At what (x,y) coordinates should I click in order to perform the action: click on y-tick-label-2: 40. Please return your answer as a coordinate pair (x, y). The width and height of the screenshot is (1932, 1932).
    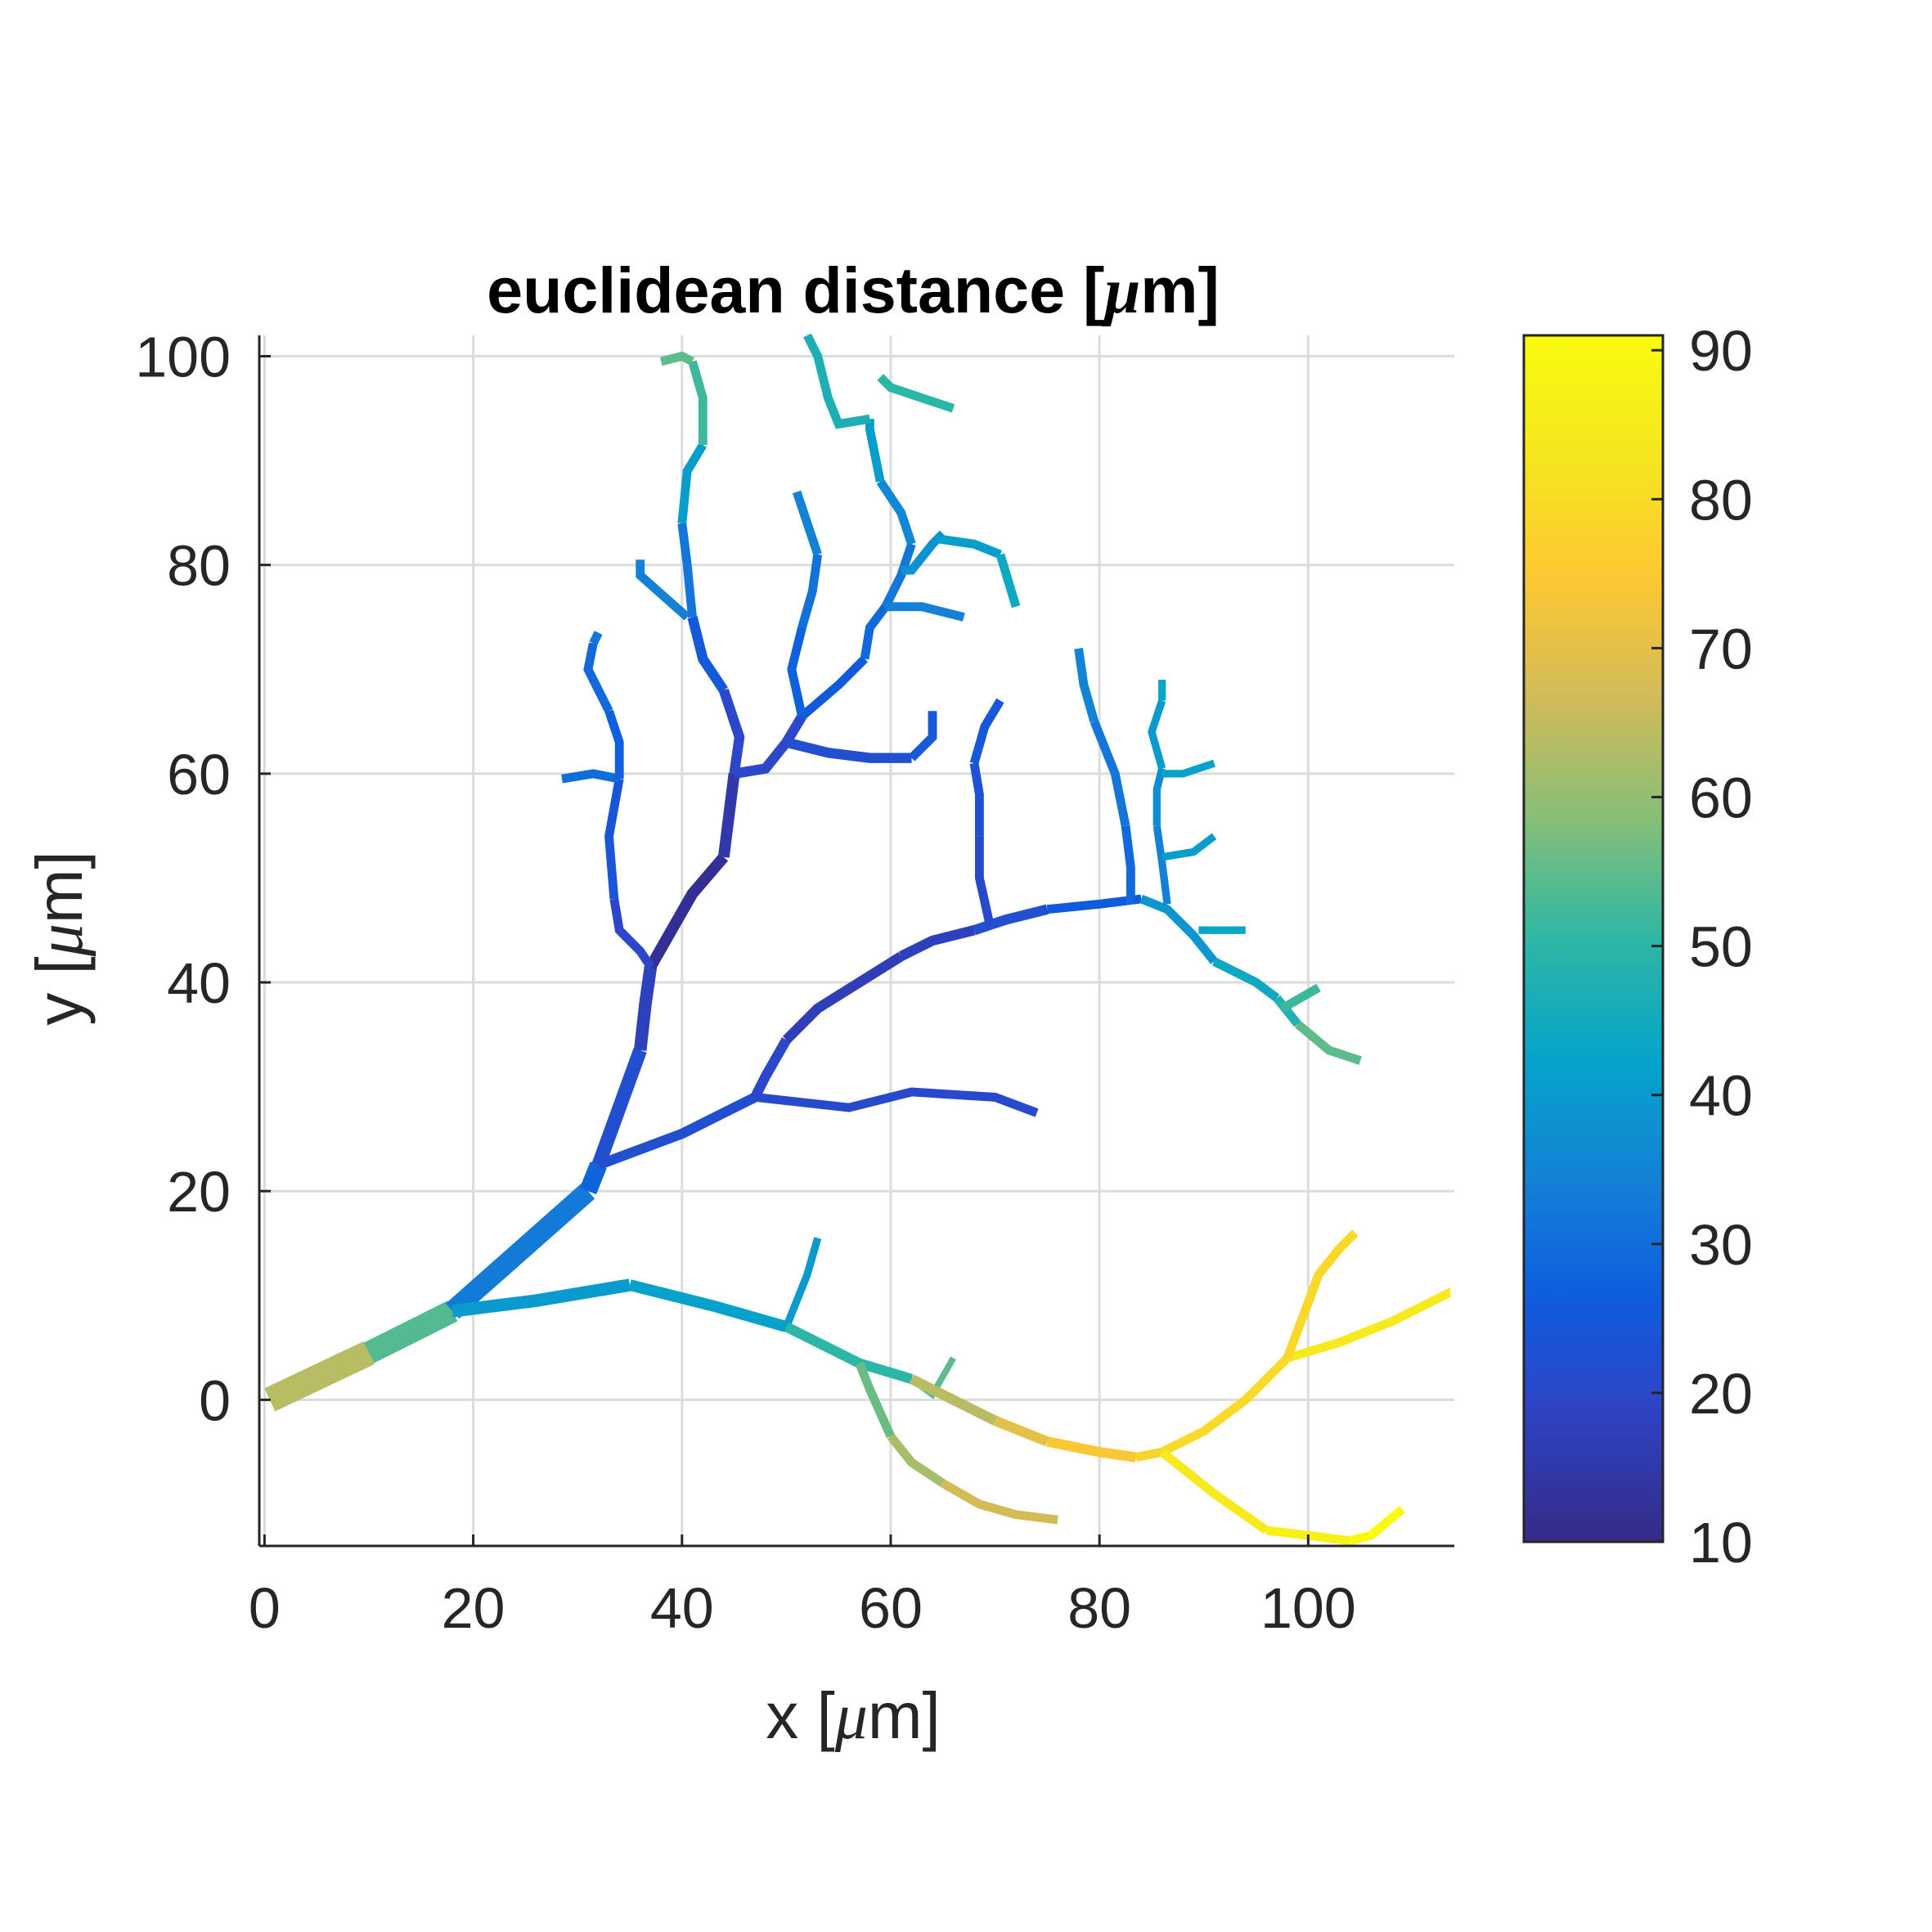
    Looking at the image, I should click on (199, 983).